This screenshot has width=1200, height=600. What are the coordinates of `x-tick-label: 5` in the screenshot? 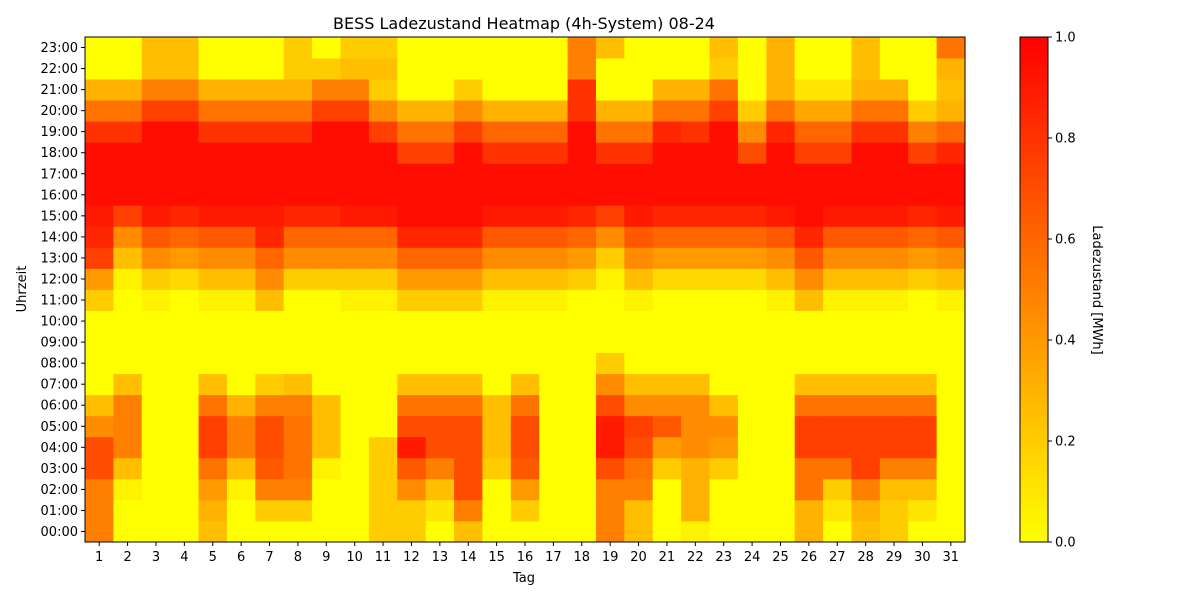 It's located at (213, 557).